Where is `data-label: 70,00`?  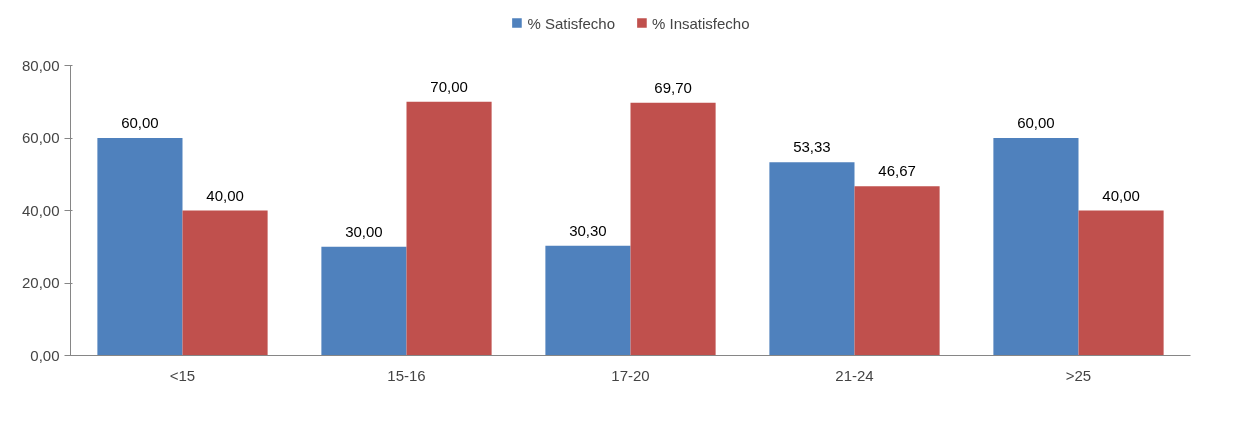 data-label: 70,00 is located at coordinates (449, 86).